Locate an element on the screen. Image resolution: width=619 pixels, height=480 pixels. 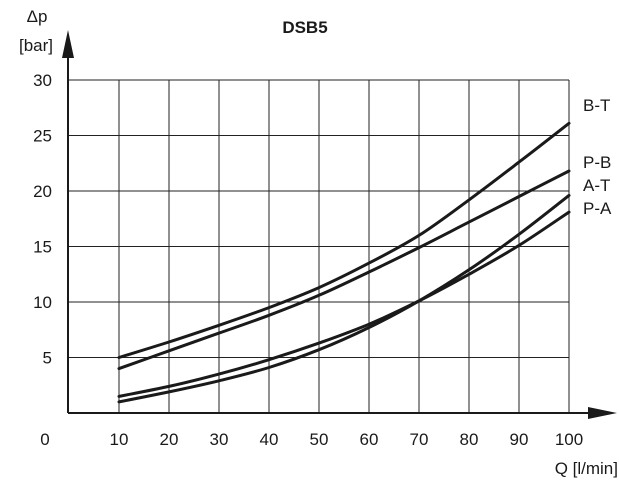
x-tick-label-80: 80 is located at coordinates (469, 439).